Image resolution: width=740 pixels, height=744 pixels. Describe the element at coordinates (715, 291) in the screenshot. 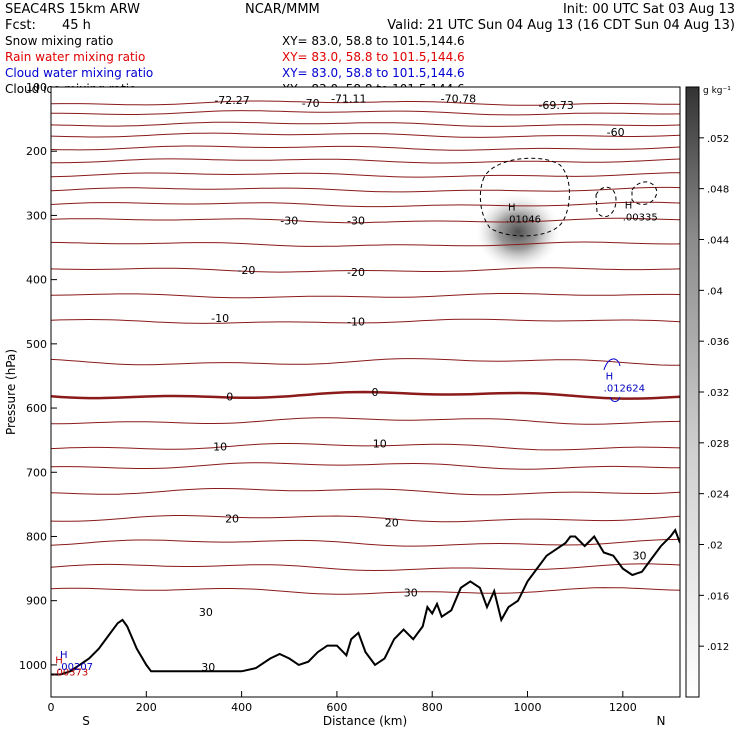

I see `colorbar-tick-label: .04` at that location.